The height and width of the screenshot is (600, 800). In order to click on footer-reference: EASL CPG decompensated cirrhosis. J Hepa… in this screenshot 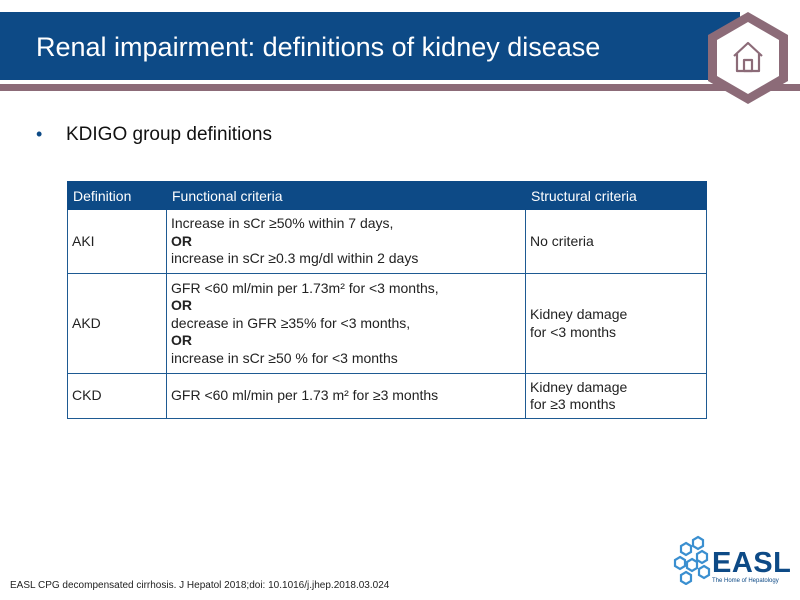, I will do `click(200, 585)`.